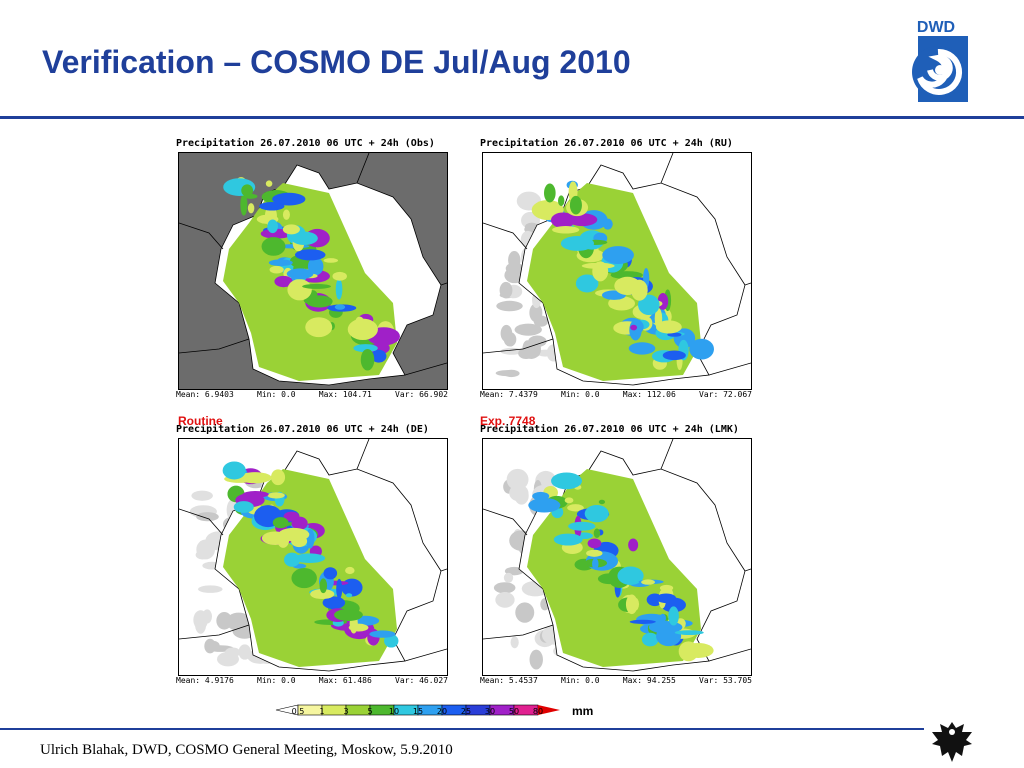  I want to click on stat-max: Max: 112.06, so click(649, 394).